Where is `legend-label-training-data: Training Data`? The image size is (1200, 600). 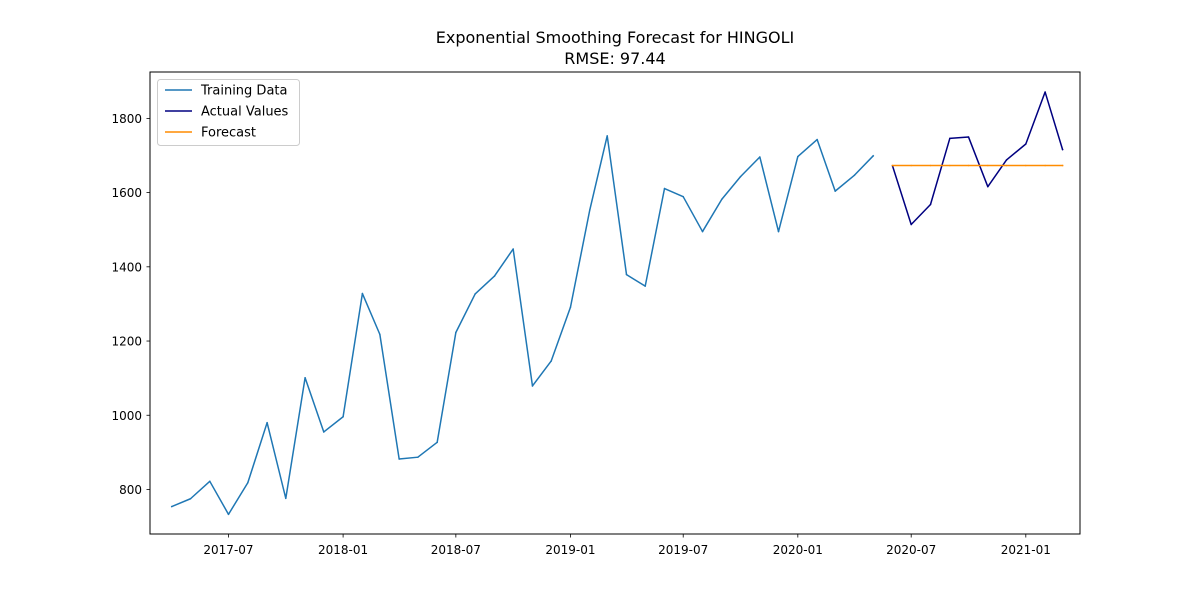
legend-label-training-data: Training Data is located at coordinates (243, 91).